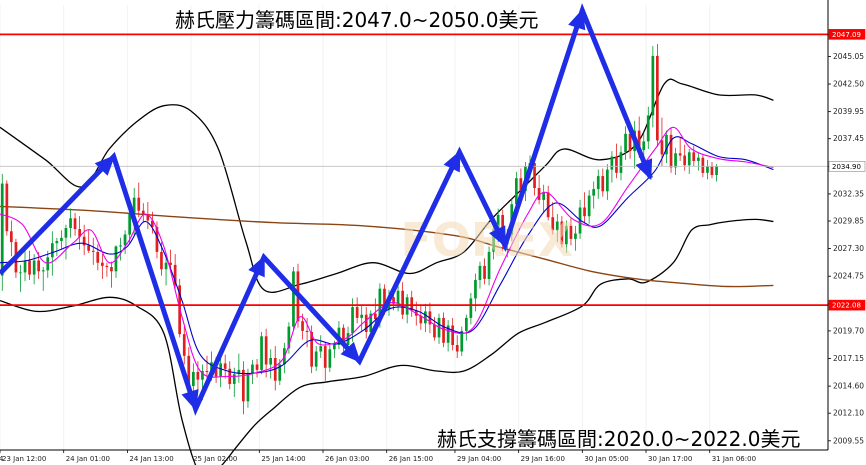  I want to click on price-tick-label: 2027.30, so click(848, 248).